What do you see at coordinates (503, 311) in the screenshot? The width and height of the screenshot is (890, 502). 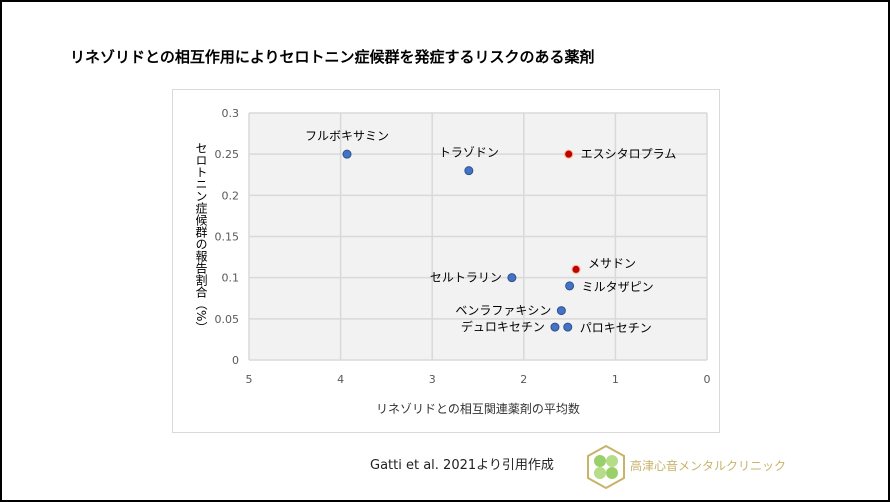 I see `data-label: ベンラファキシン` at bounding box center [503, 311].